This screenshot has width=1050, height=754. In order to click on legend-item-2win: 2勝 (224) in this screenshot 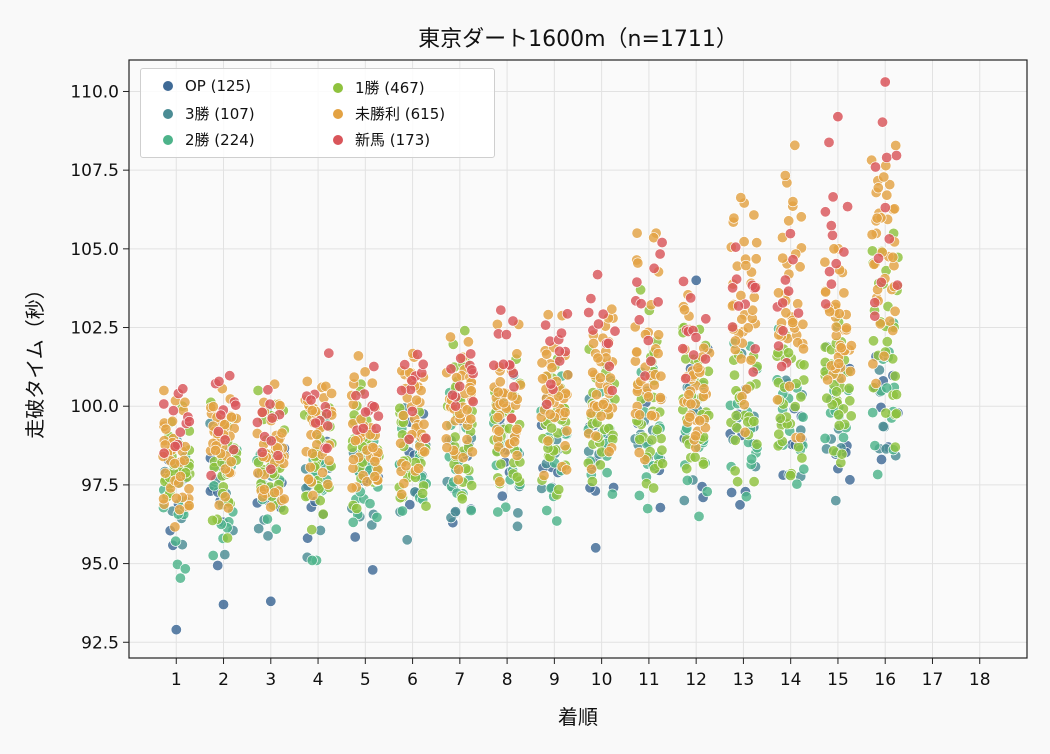, I will do `click(209, 139)`.